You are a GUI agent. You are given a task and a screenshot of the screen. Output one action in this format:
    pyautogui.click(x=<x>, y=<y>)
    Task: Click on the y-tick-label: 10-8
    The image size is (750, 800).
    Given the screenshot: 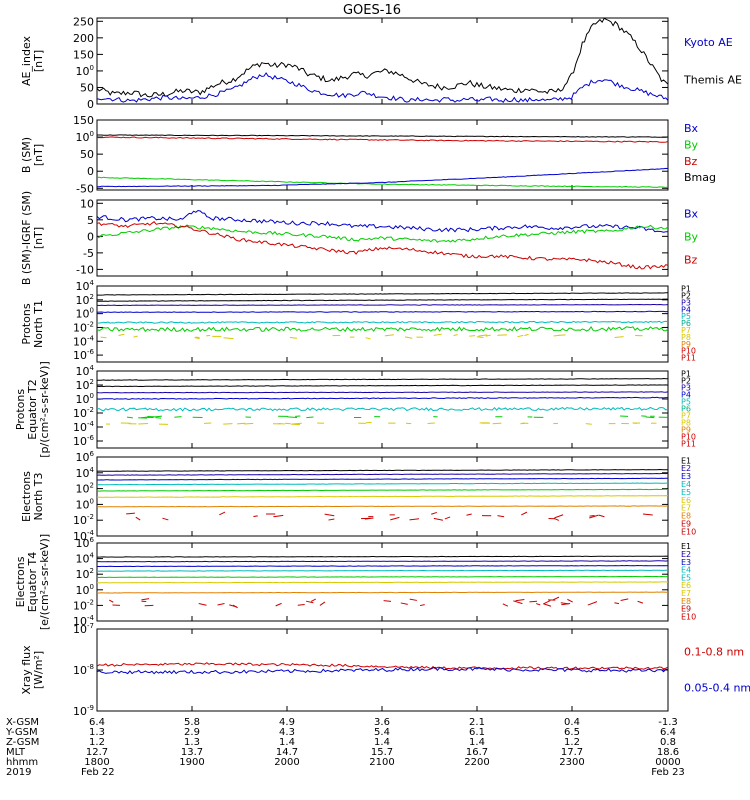 What is the action you would take?
    pyautogui.click(x=83, y=670)
    